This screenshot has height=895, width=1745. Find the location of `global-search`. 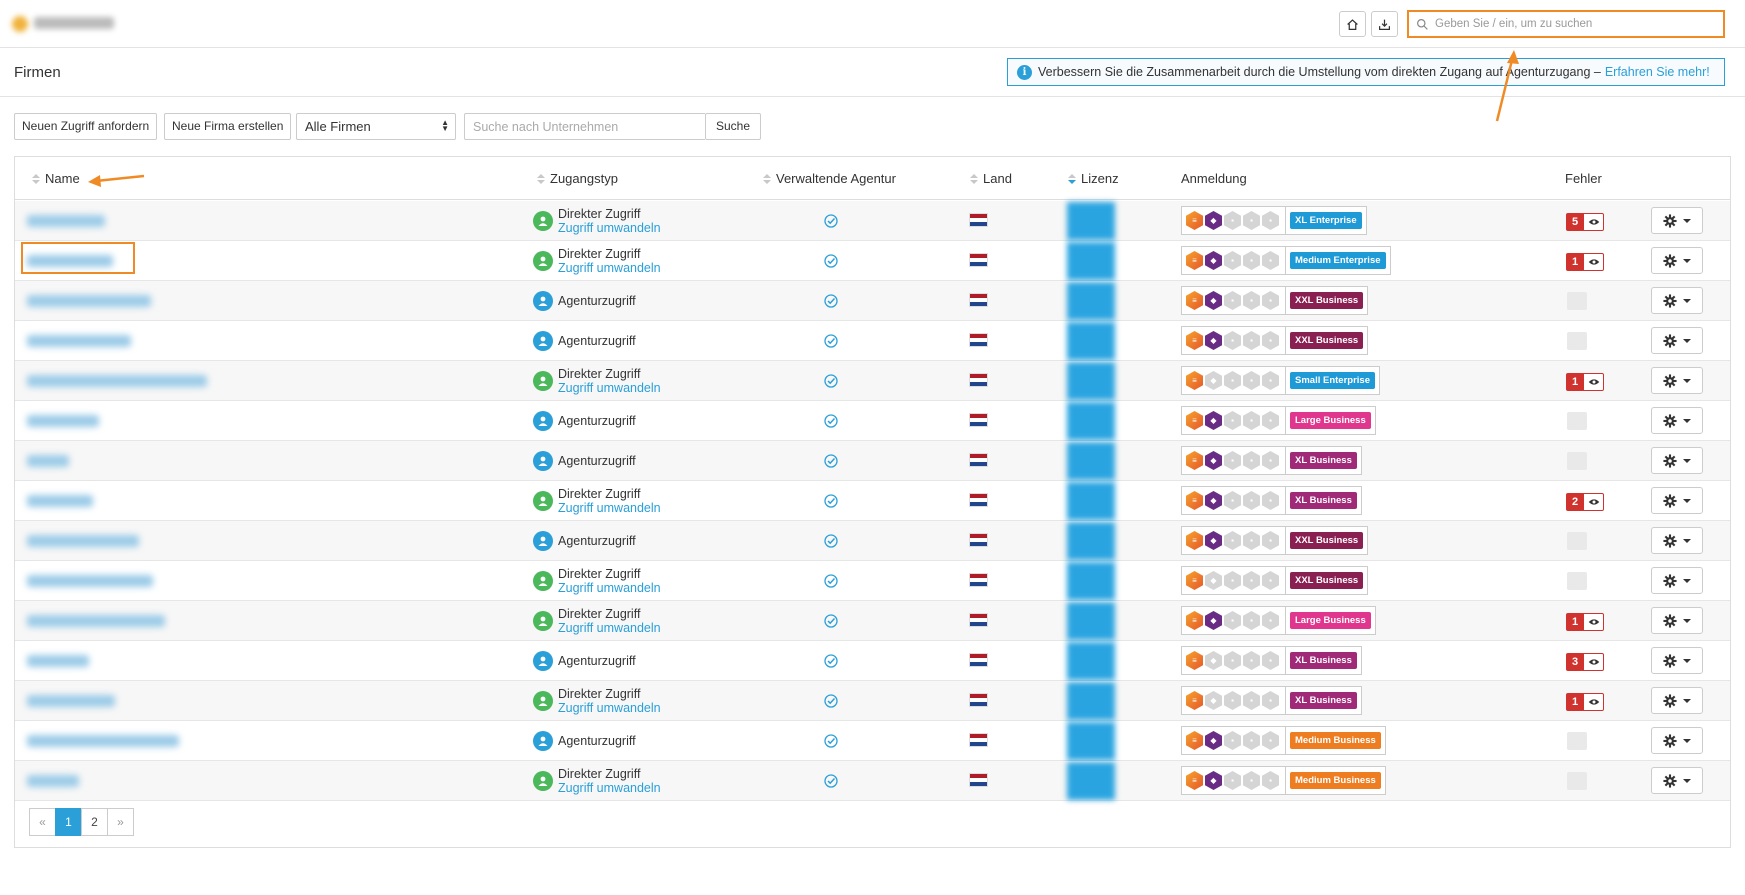

global-search is located at coordinates (1566, 24).